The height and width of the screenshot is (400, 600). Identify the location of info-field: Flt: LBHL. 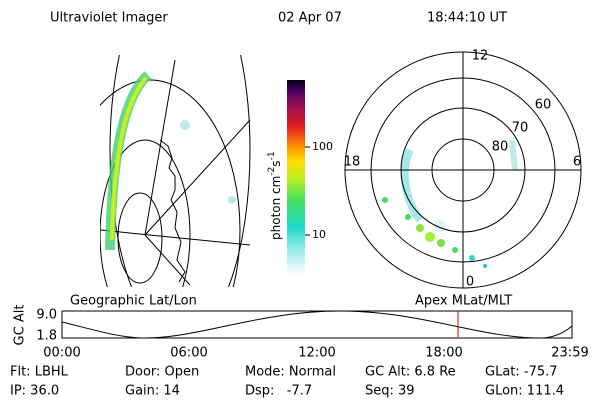
(39, 372).